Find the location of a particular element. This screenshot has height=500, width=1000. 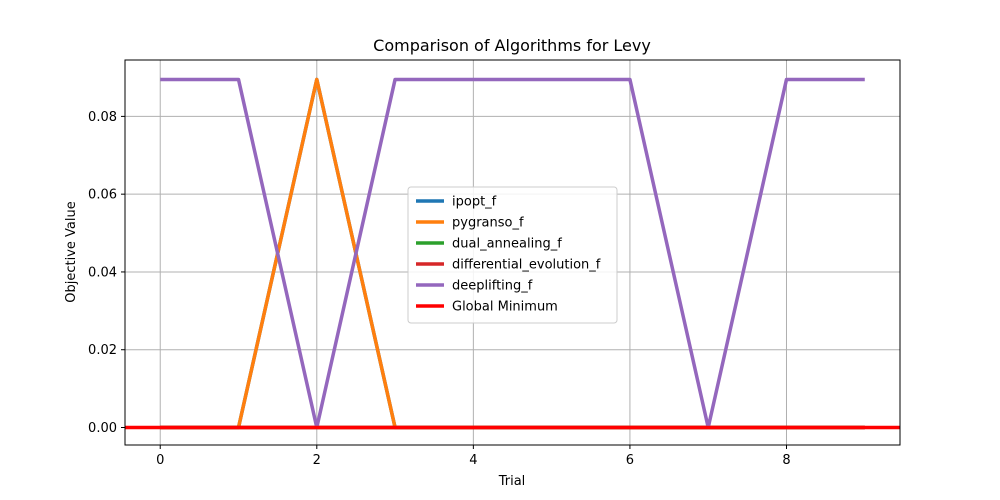

chart-title: Comparison of Algorithms for Levy is located at coordinates (512, 45).